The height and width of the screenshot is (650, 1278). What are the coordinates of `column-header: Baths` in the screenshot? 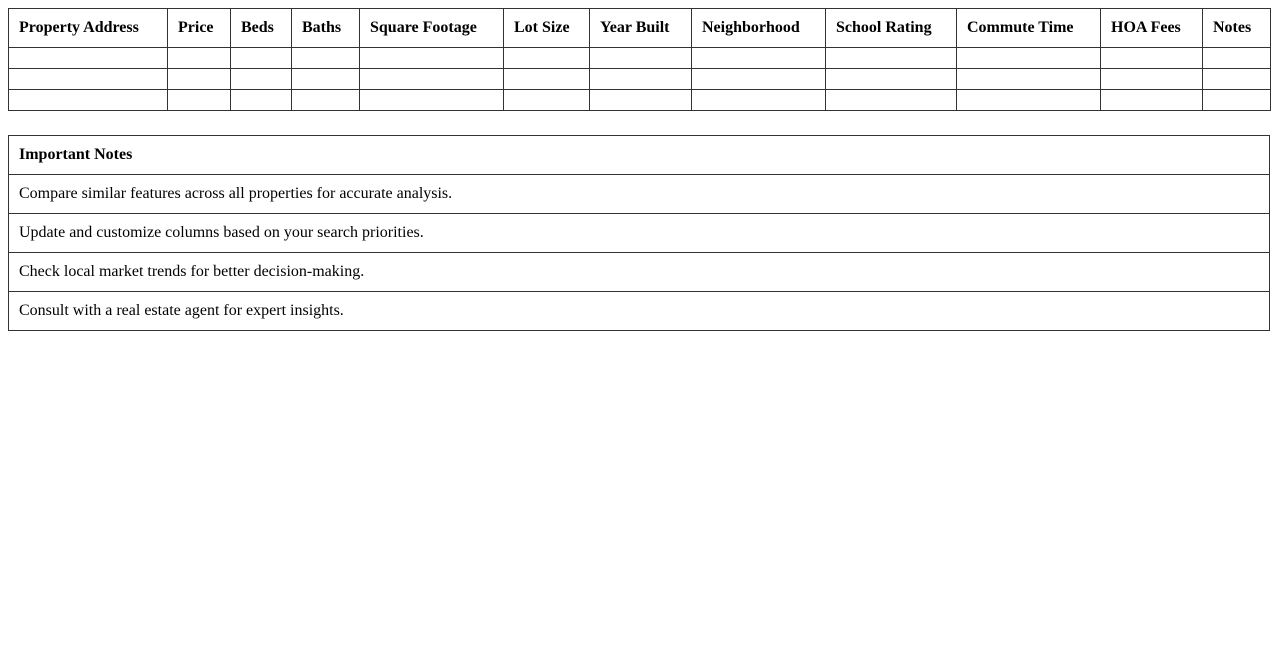 It's located at (325, 28).